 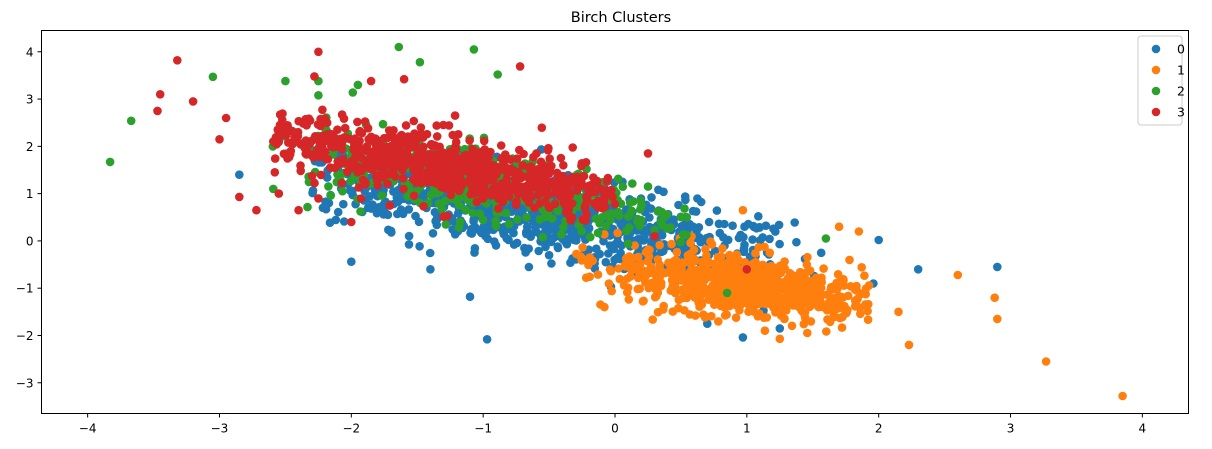 I want to click on legend-marker, so click(x=1156, y=49).